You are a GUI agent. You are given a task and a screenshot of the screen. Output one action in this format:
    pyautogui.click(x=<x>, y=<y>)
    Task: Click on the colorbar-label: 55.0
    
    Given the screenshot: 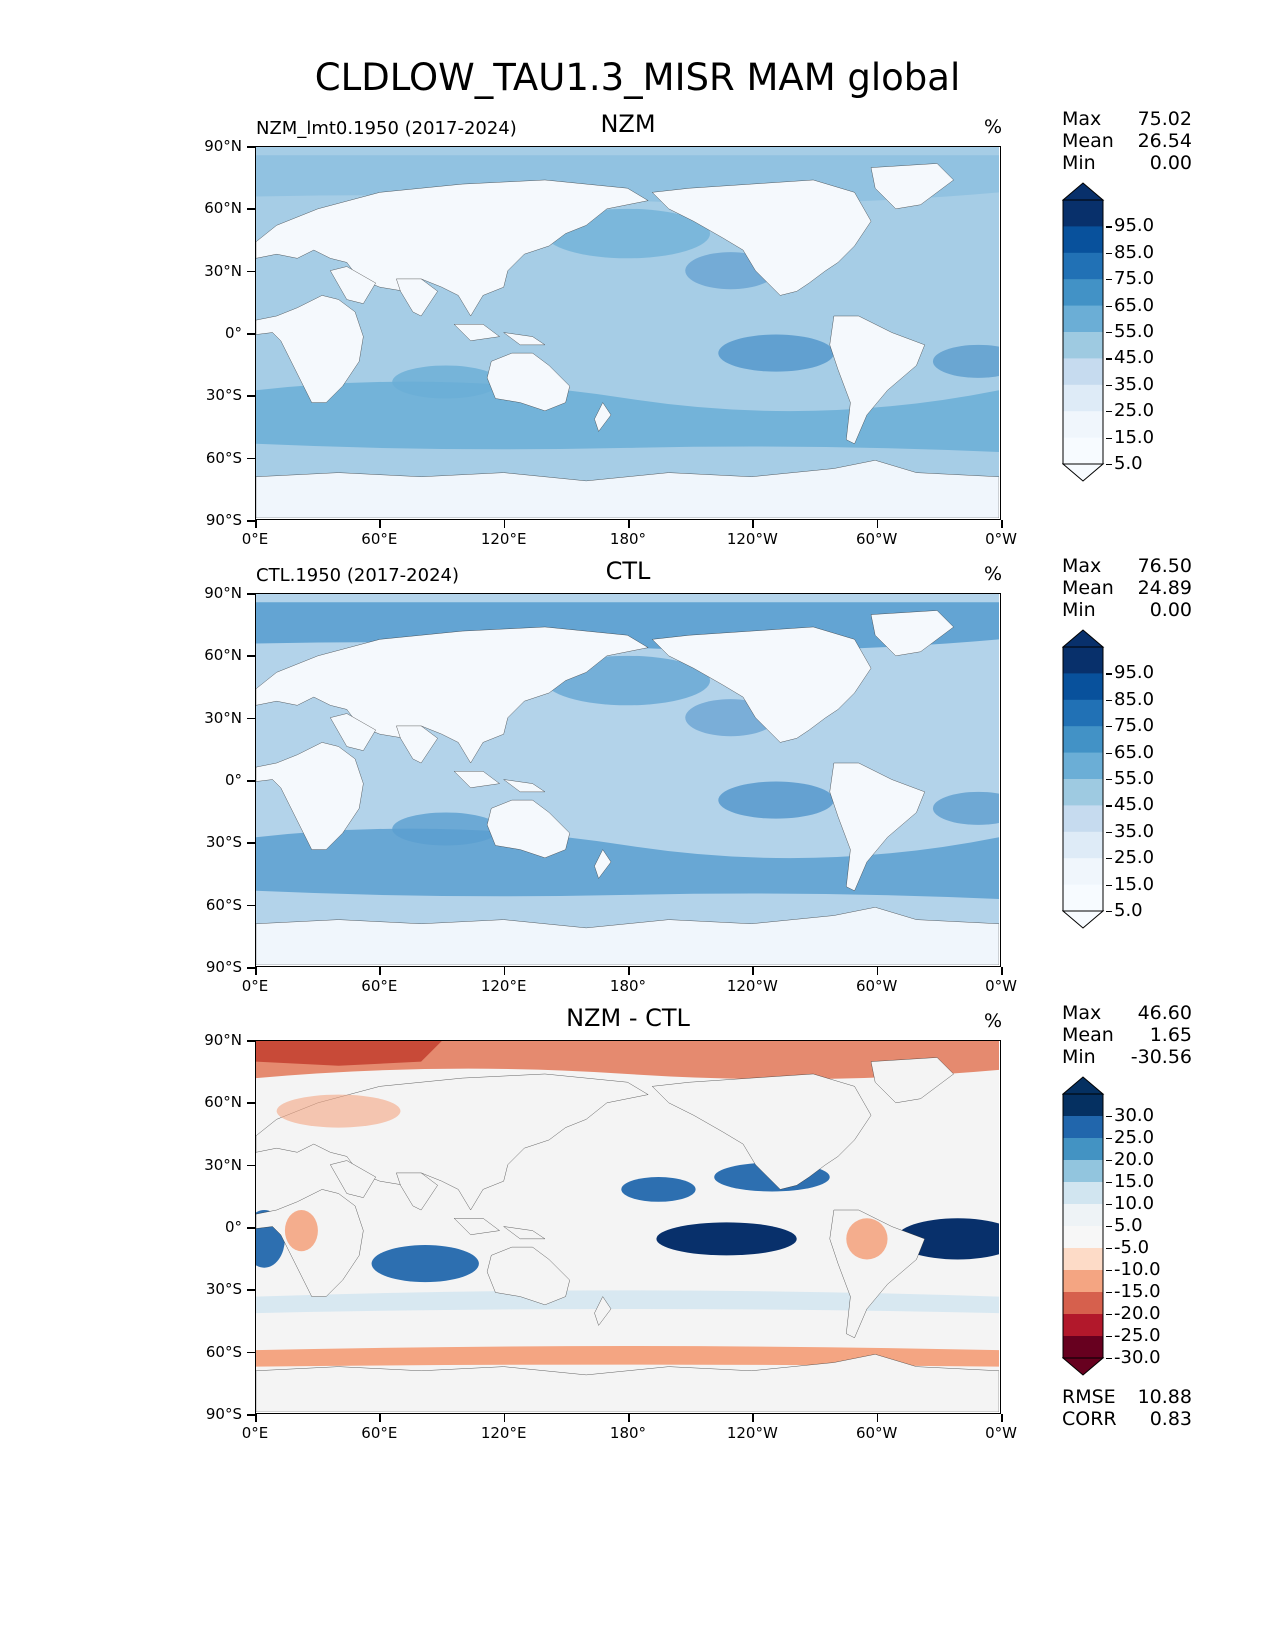 What is the action you would take?
    pyautogui.click(x=1134, y=331)
    